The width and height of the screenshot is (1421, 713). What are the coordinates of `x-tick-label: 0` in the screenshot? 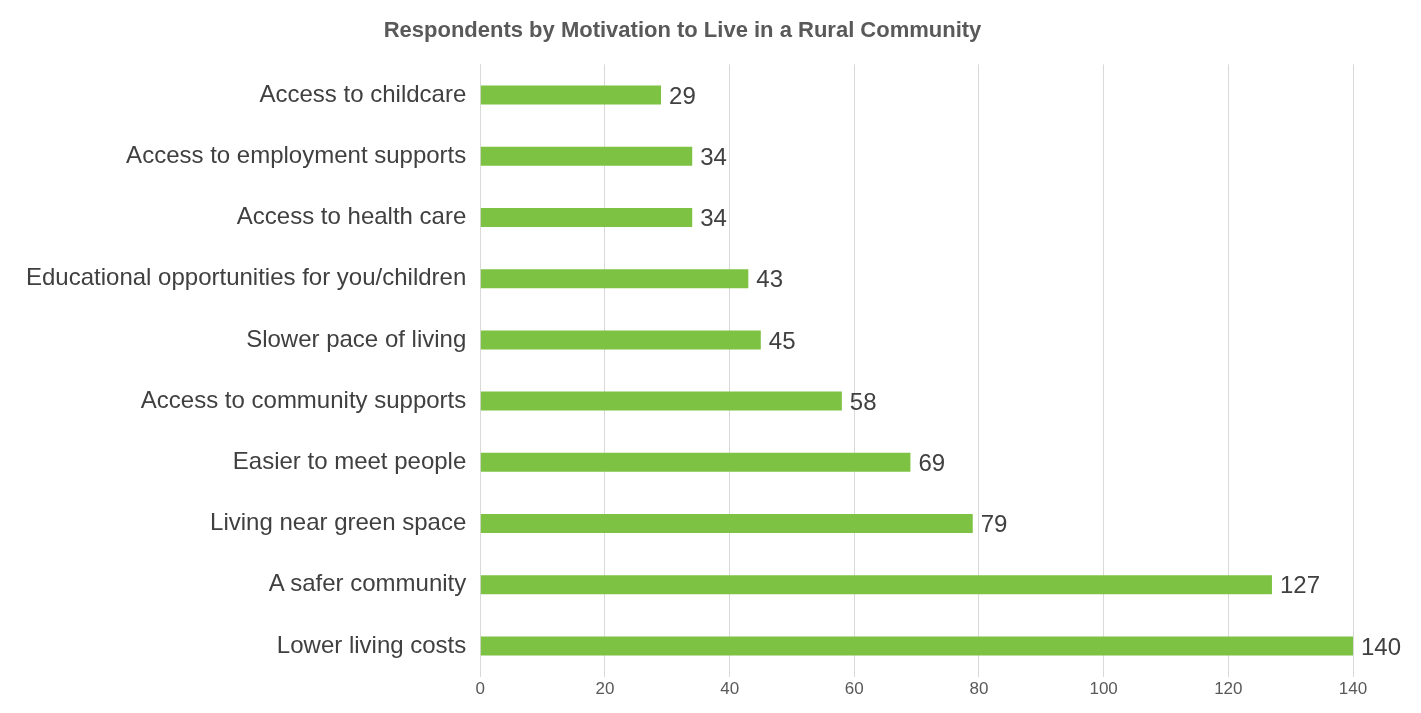 It's located at (480, 689).